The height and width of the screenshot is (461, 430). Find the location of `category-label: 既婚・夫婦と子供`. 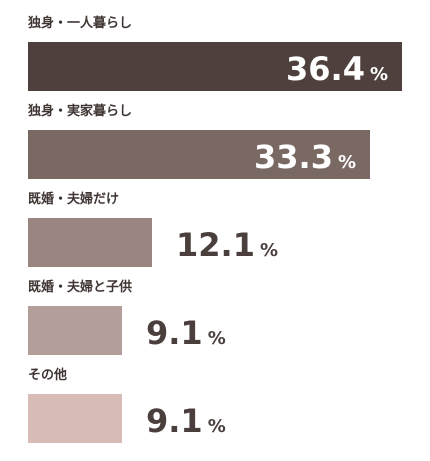

category-label: 既婚・夫婦と子供 is located at coordinates (80, 287).